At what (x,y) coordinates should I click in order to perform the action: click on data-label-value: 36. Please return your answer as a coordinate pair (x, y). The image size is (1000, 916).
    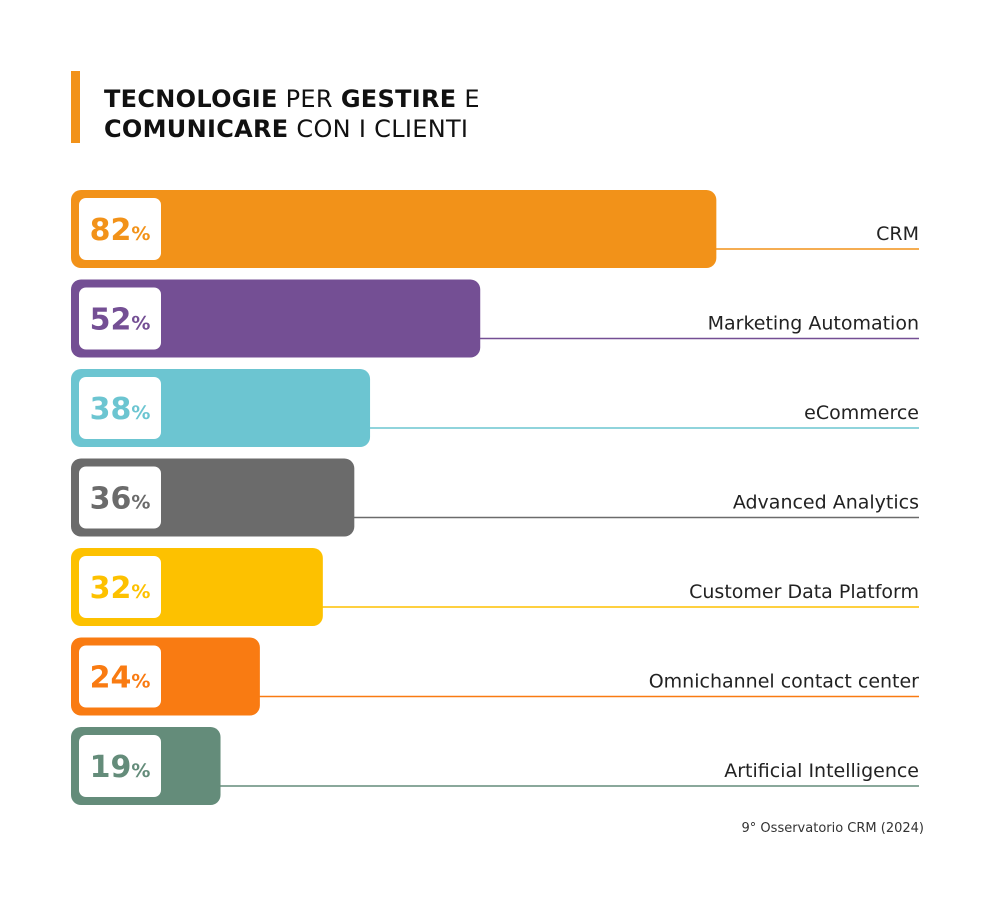
    Looking at the image, I should click on (111, 499).